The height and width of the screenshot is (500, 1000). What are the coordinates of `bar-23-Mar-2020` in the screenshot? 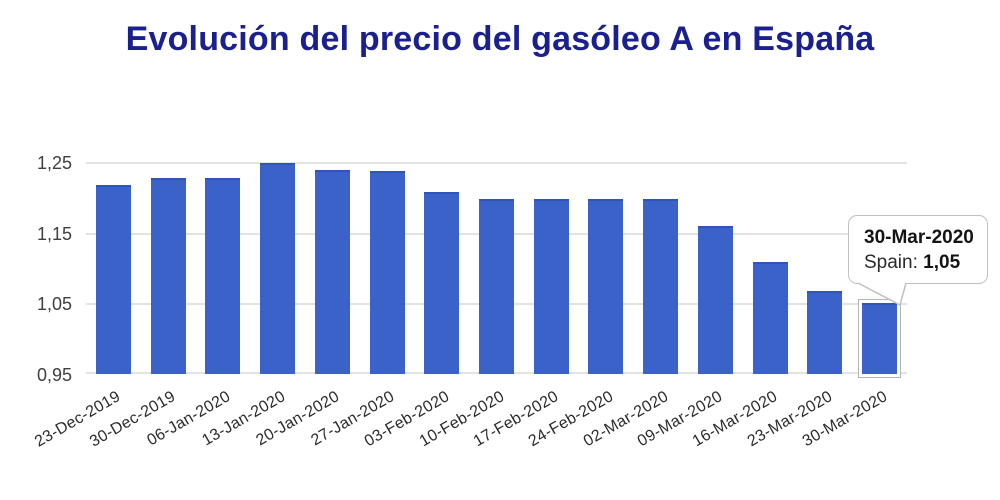 It's located at (825, 332).